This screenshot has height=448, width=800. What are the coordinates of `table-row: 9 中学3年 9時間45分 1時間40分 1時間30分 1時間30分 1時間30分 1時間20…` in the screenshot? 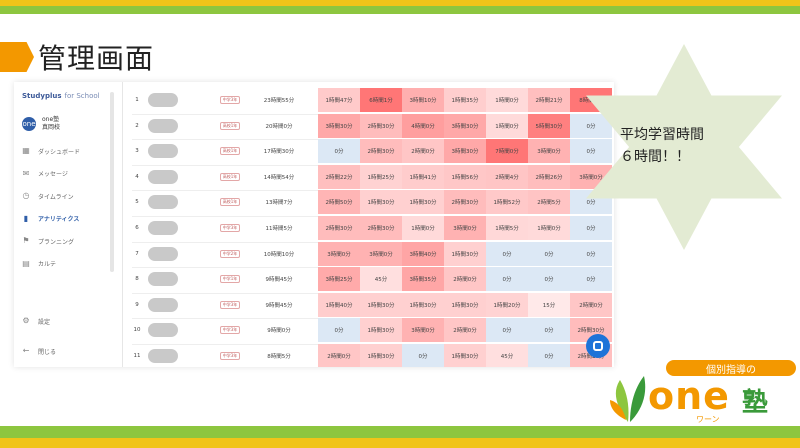 It's located at (372, 306).